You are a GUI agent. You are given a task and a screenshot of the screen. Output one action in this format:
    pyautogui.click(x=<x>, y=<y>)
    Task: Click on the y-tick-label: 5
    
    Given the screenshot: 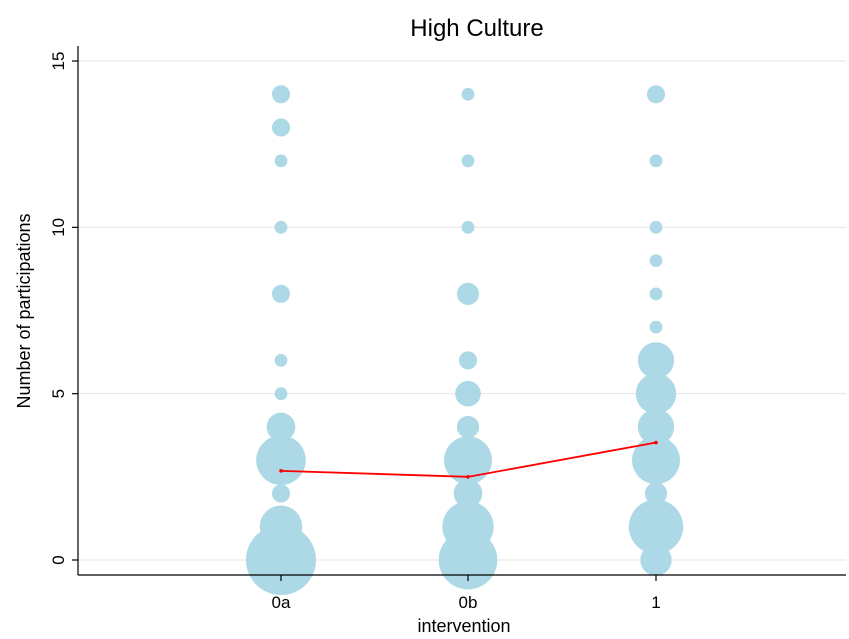 What is the action you would take?
    pyautogui.click(x=58, y=393)
    